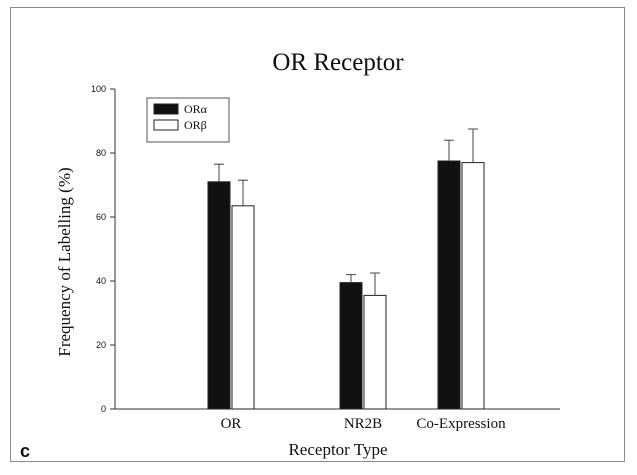 This screenshot has height=475, width=637. I want to click on y-tick-label: 100, so click(98, 89).